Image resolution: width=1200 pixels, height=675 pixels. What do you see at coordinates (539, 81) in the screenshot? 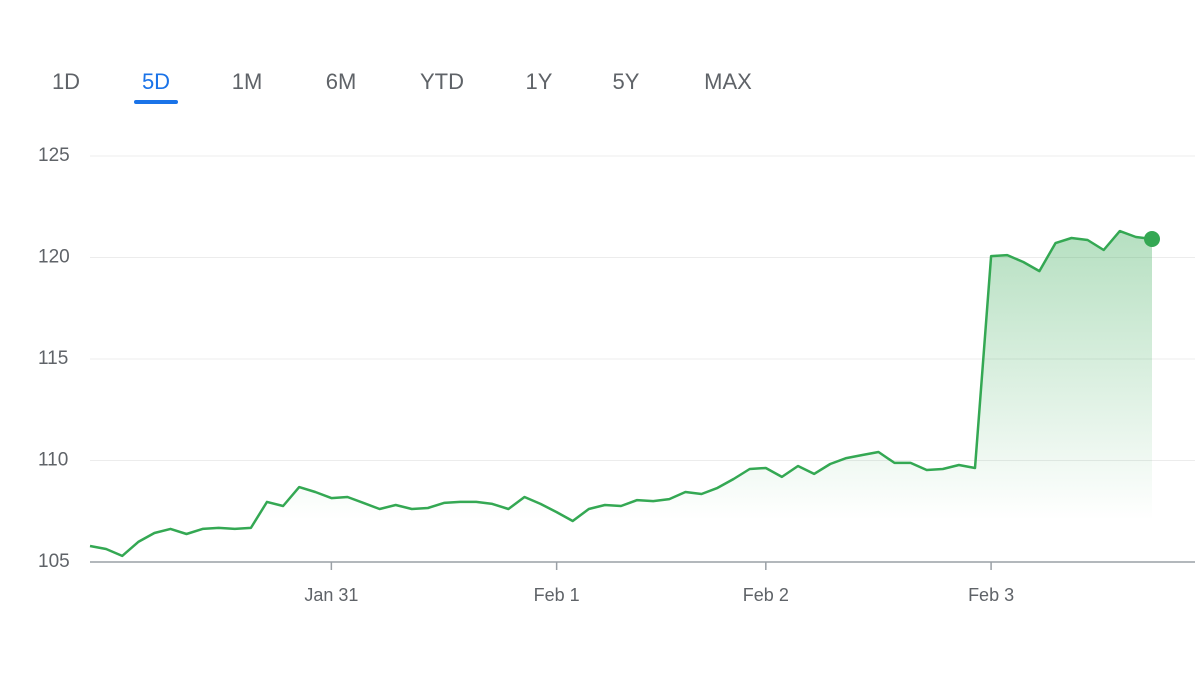
I see `range-tab: 1Y` at bounding box center [539, 81].